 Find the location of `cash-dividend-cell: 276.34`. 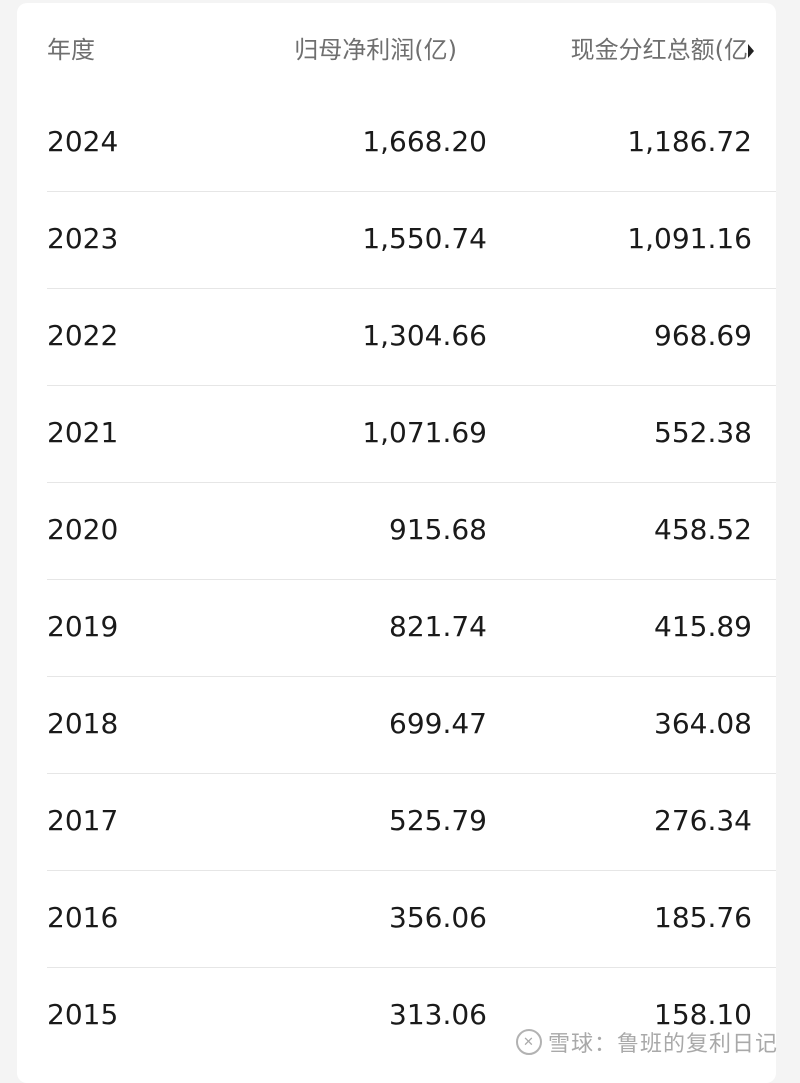

cash-dividend-cell: 276.34 is located at coordinates (703, 820).